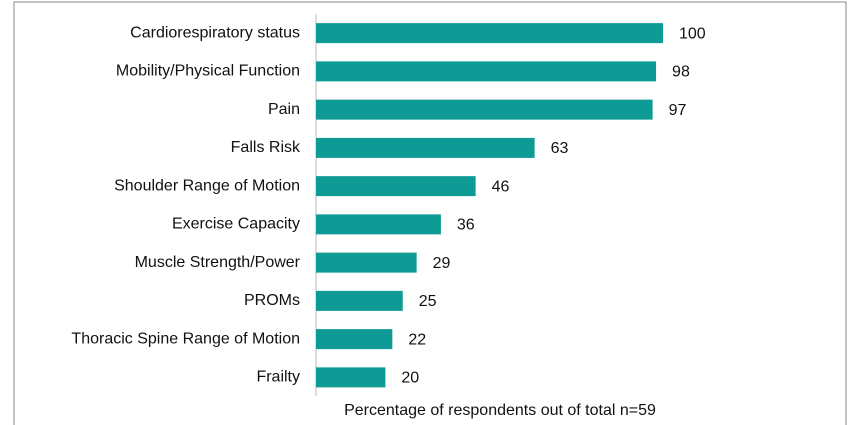 This screenshot has width=849, height=425. Describe the element at coordinates (236, 224) in the screenshot. I see `y-tick-label: Exercise Capacity` at that location.